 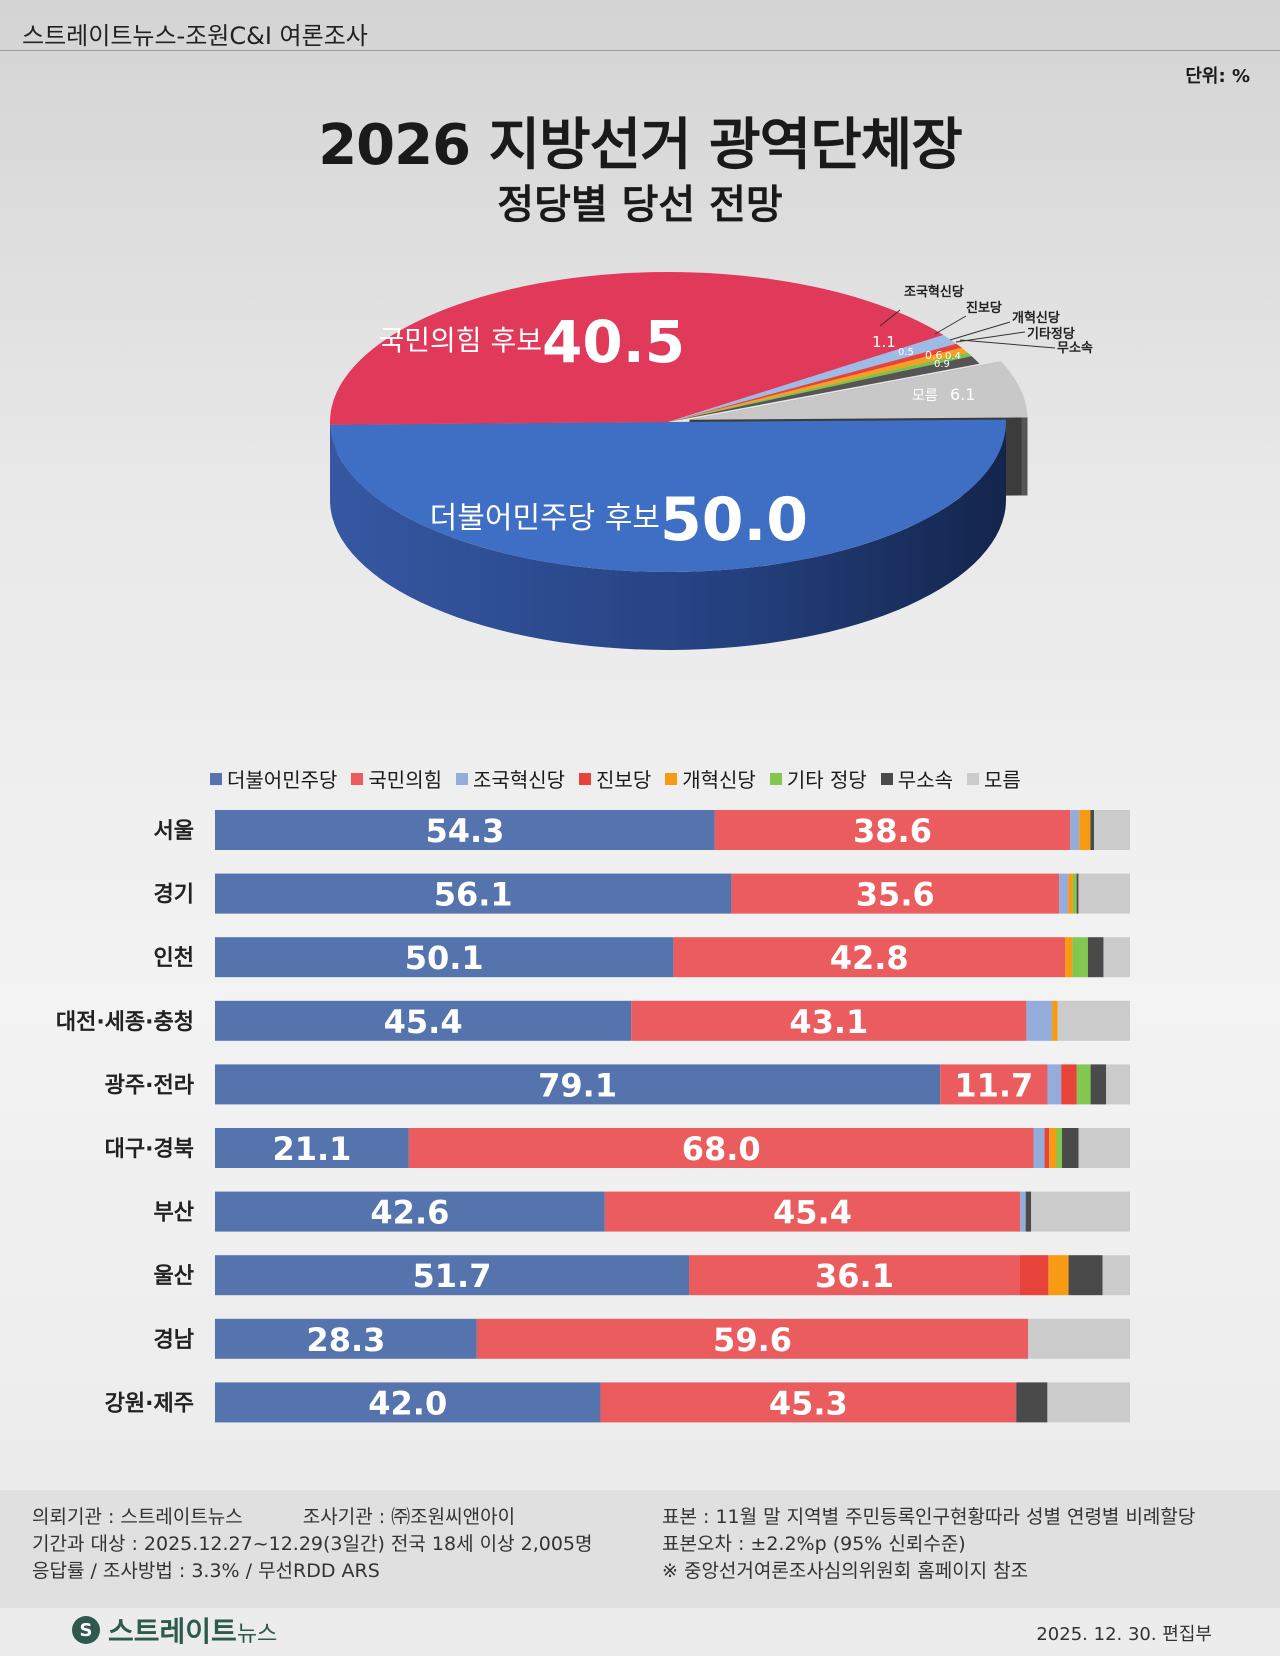 What do you see at coordinates (519, 780) in the screenshot?
I see `legend-label: 조국혁신당` at bounding box center [519, 780].